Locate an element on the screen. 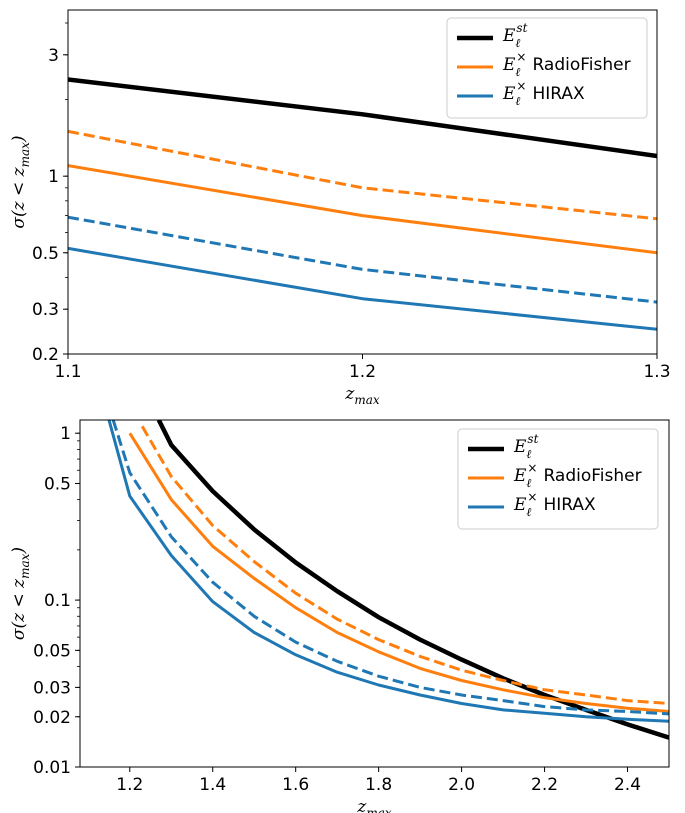 This screenshot has width=685, height=813. x-tick-label: 2.4 is located at coordinates (627, 785).